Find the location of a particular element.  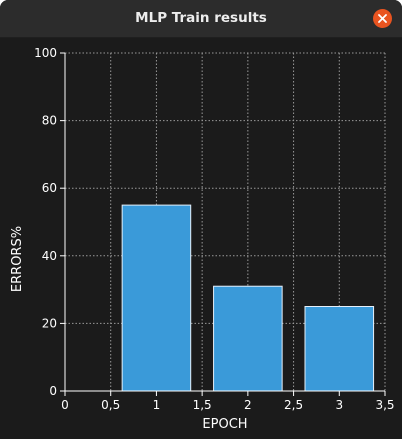

x-tick-label: 0 is located at coordinates (65, 405).